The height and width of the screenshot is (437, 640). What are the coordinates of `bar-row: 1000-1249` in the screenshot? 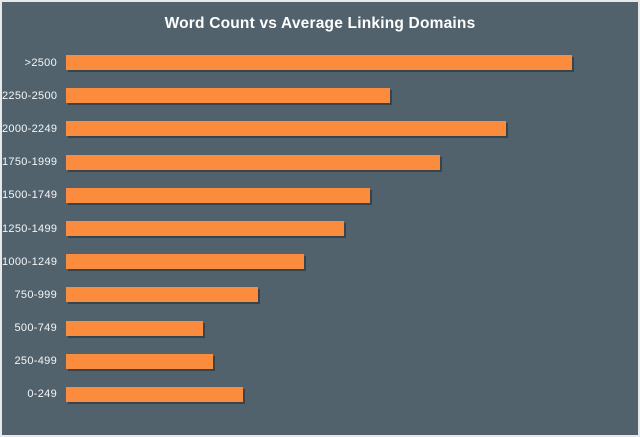 It's located at (320, 261).